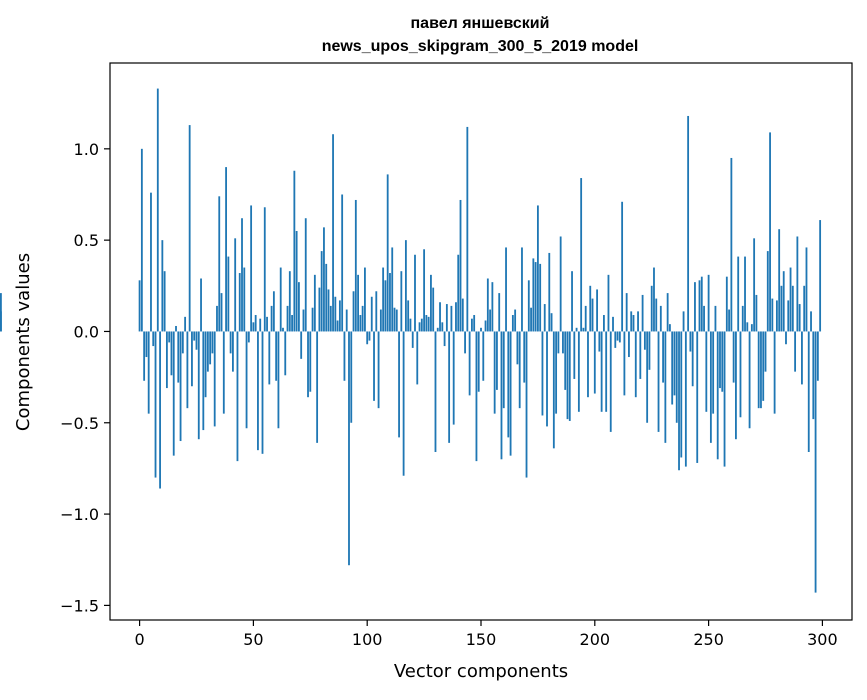 The image size is (867, 700). Describe the element at coordinates (23, 342) in the screenshot. I see `y-axis-label: Components values` at that location.